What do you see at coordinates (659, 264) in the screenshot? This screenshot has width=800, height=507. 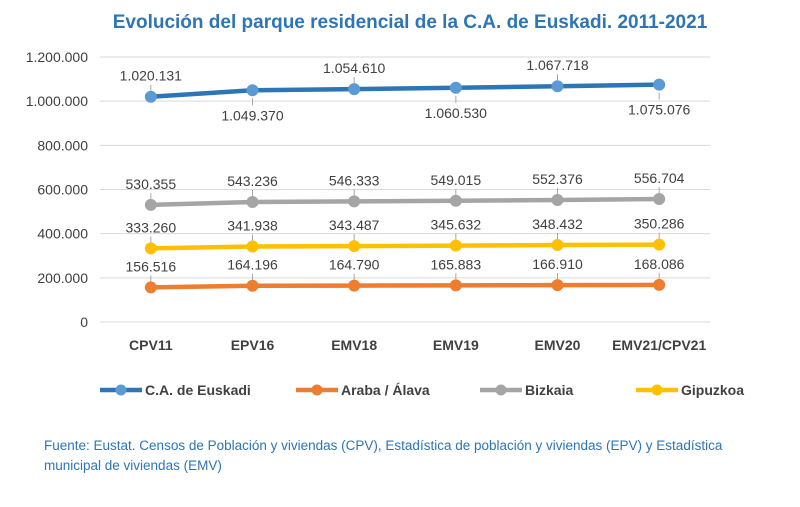 I see `data-label: 168.086` at bounding box center [659, 264].